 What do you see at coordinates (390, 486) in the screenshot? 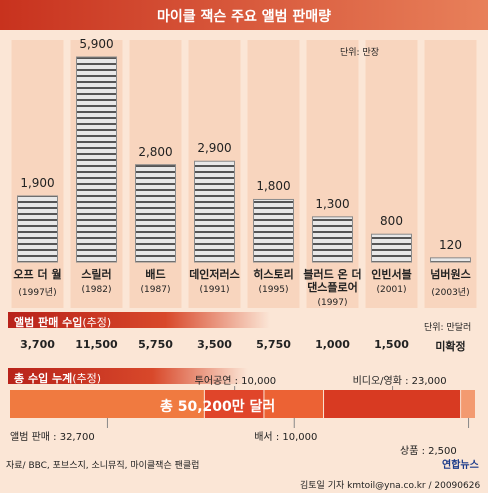
I see `credit: 김토일 기자 kmtoil@yna.co.kr / 20090626` at bounding box center [390, 486].